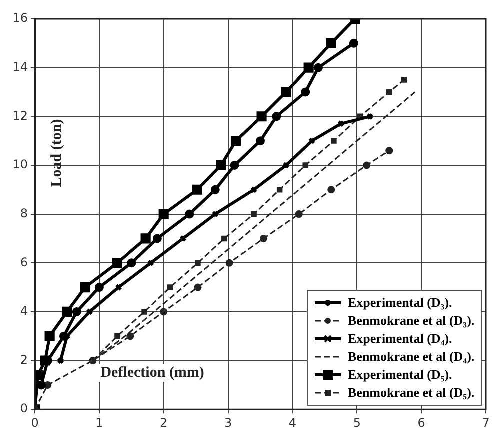 The height and width of the screenshot is (434, 500). Describe the element at coordinates (228, 423) in the screenshot. I see `x-tick-label: 3` at that location.